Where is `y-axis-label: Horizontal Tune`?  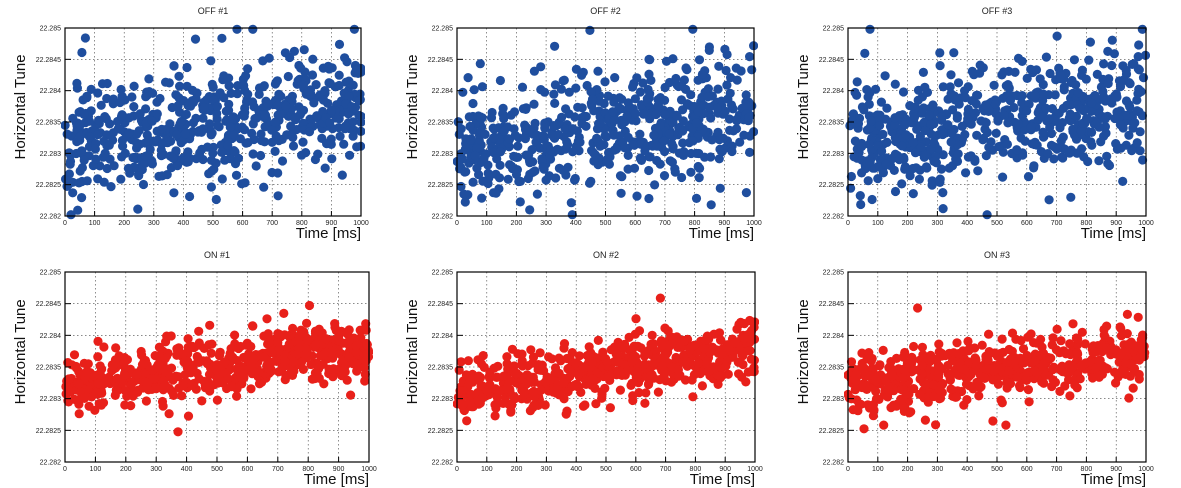 y-axis-label: Horizontal Tune is located at coordinates (412, 106).